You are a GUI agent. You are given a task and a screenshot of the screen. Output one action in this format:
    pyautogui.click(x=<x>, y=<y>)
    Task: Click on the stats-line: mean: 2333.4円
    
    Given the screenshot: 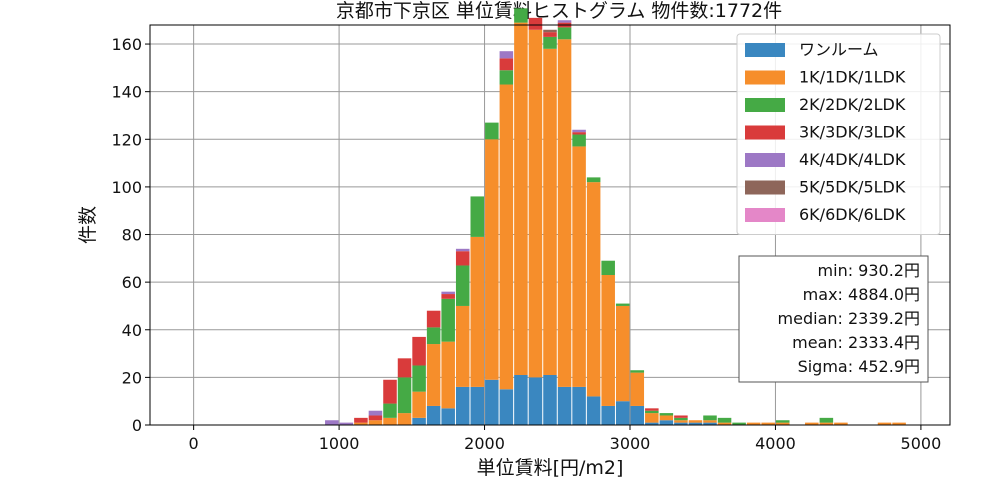 What is the action you would take?
    pyautogui.click(x=856, y=342)
    